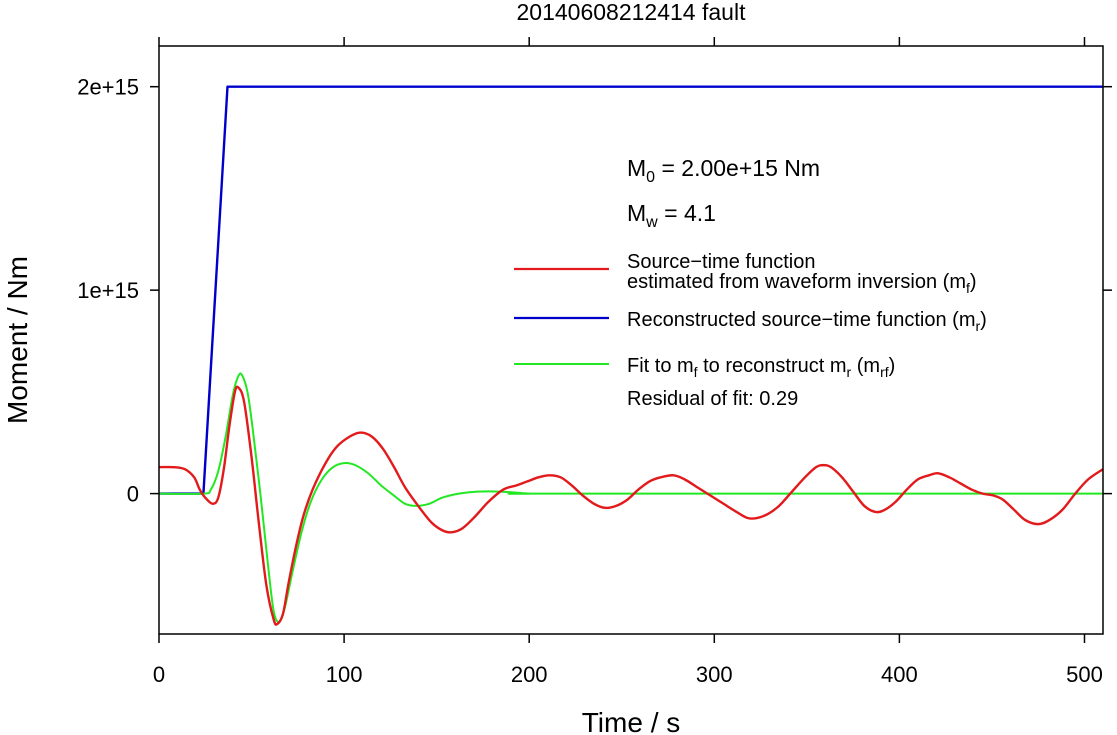 This screenshot has height=735, width=1117. I want to click on y-tick-label-0: 0, so click(133, 494).